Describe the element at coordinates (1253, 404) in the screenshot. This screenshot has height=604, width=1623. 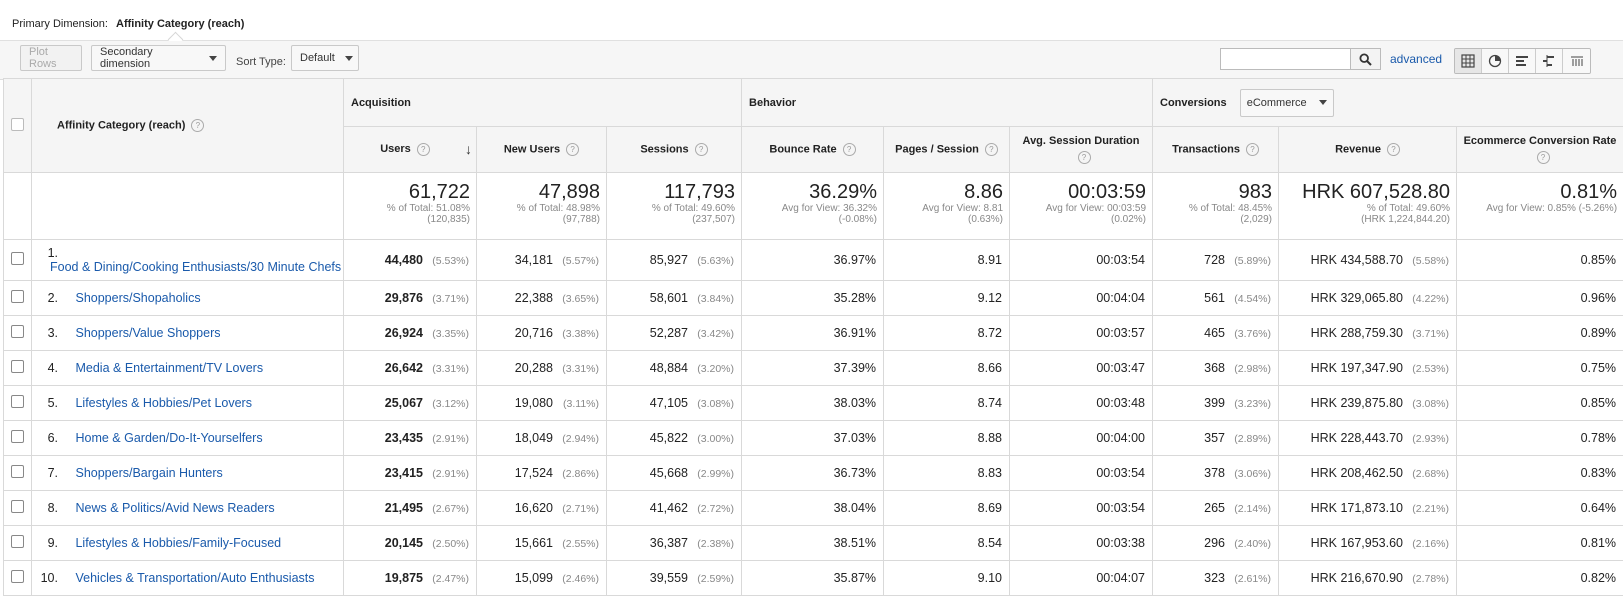
I see `transactions-pct: (3.23%)` at that location.